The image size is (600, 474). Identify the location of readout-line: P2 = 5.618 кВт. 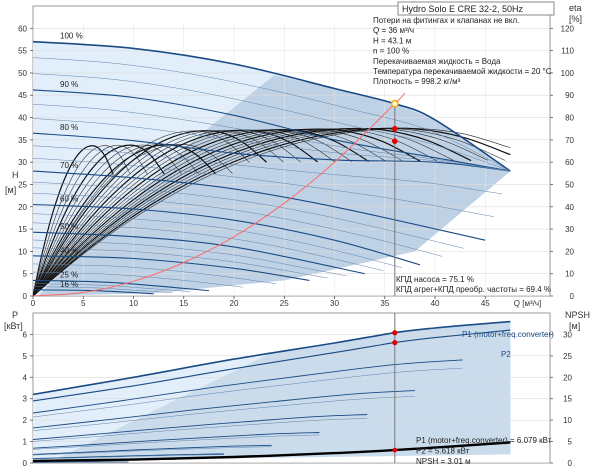
(443, 451).